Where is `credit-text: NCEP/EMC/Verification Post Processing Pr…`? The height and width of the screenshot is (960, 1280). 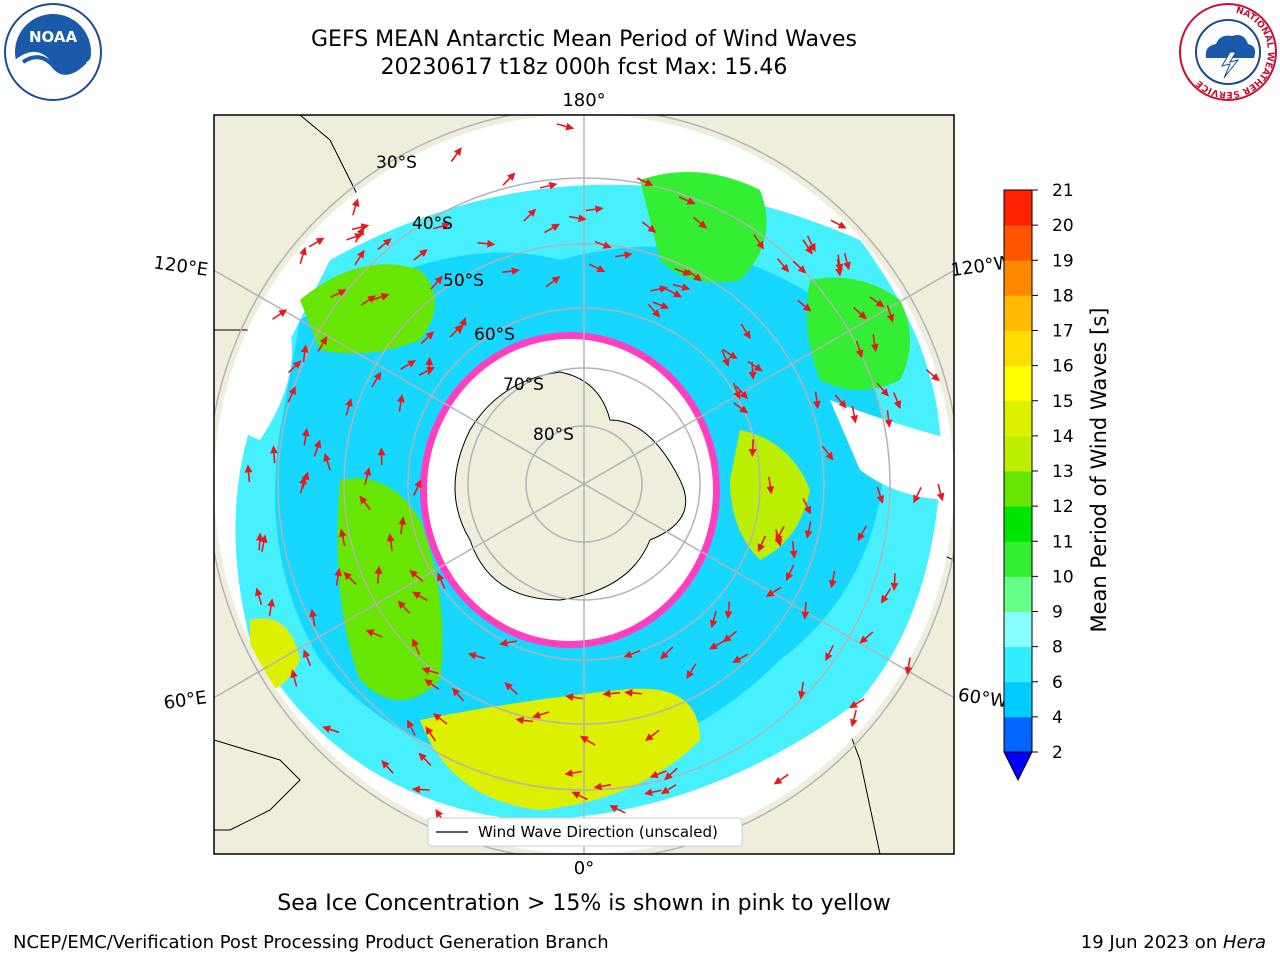 credit-text: NCEP/EMC/Verification Post Processing Pr… is located at coordinates (311, 942).